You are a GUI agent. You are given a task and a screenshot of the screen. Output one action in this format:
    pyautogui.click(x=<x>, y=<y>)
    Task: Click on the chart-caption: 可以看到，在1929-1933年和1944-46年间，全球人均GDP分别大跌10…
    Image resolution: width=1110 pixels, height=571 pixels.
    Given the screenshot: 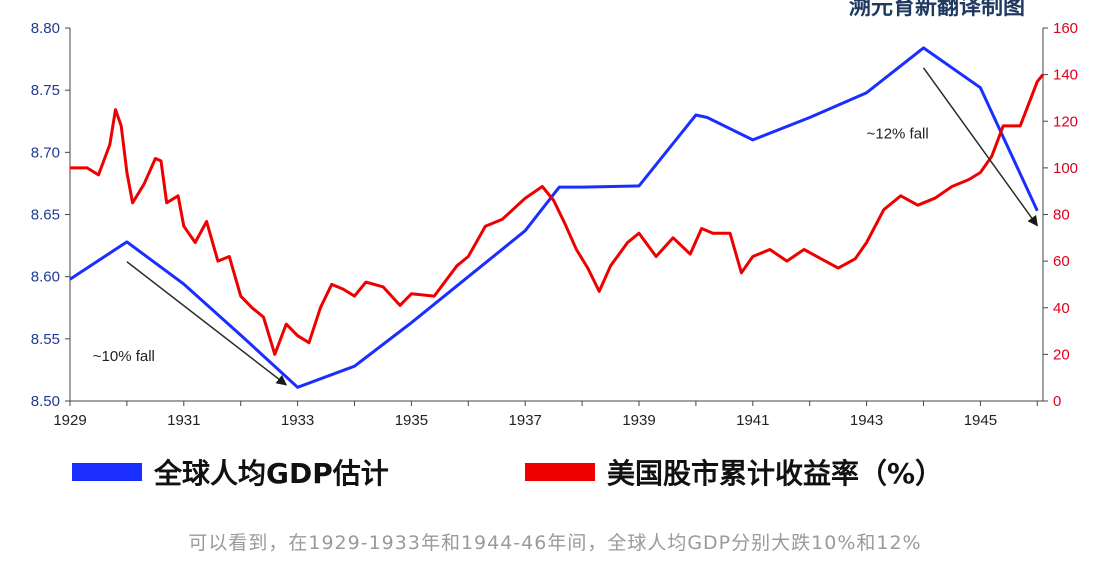 What is the action you would take?
    pyautogui.click(x=555, y=543)
    